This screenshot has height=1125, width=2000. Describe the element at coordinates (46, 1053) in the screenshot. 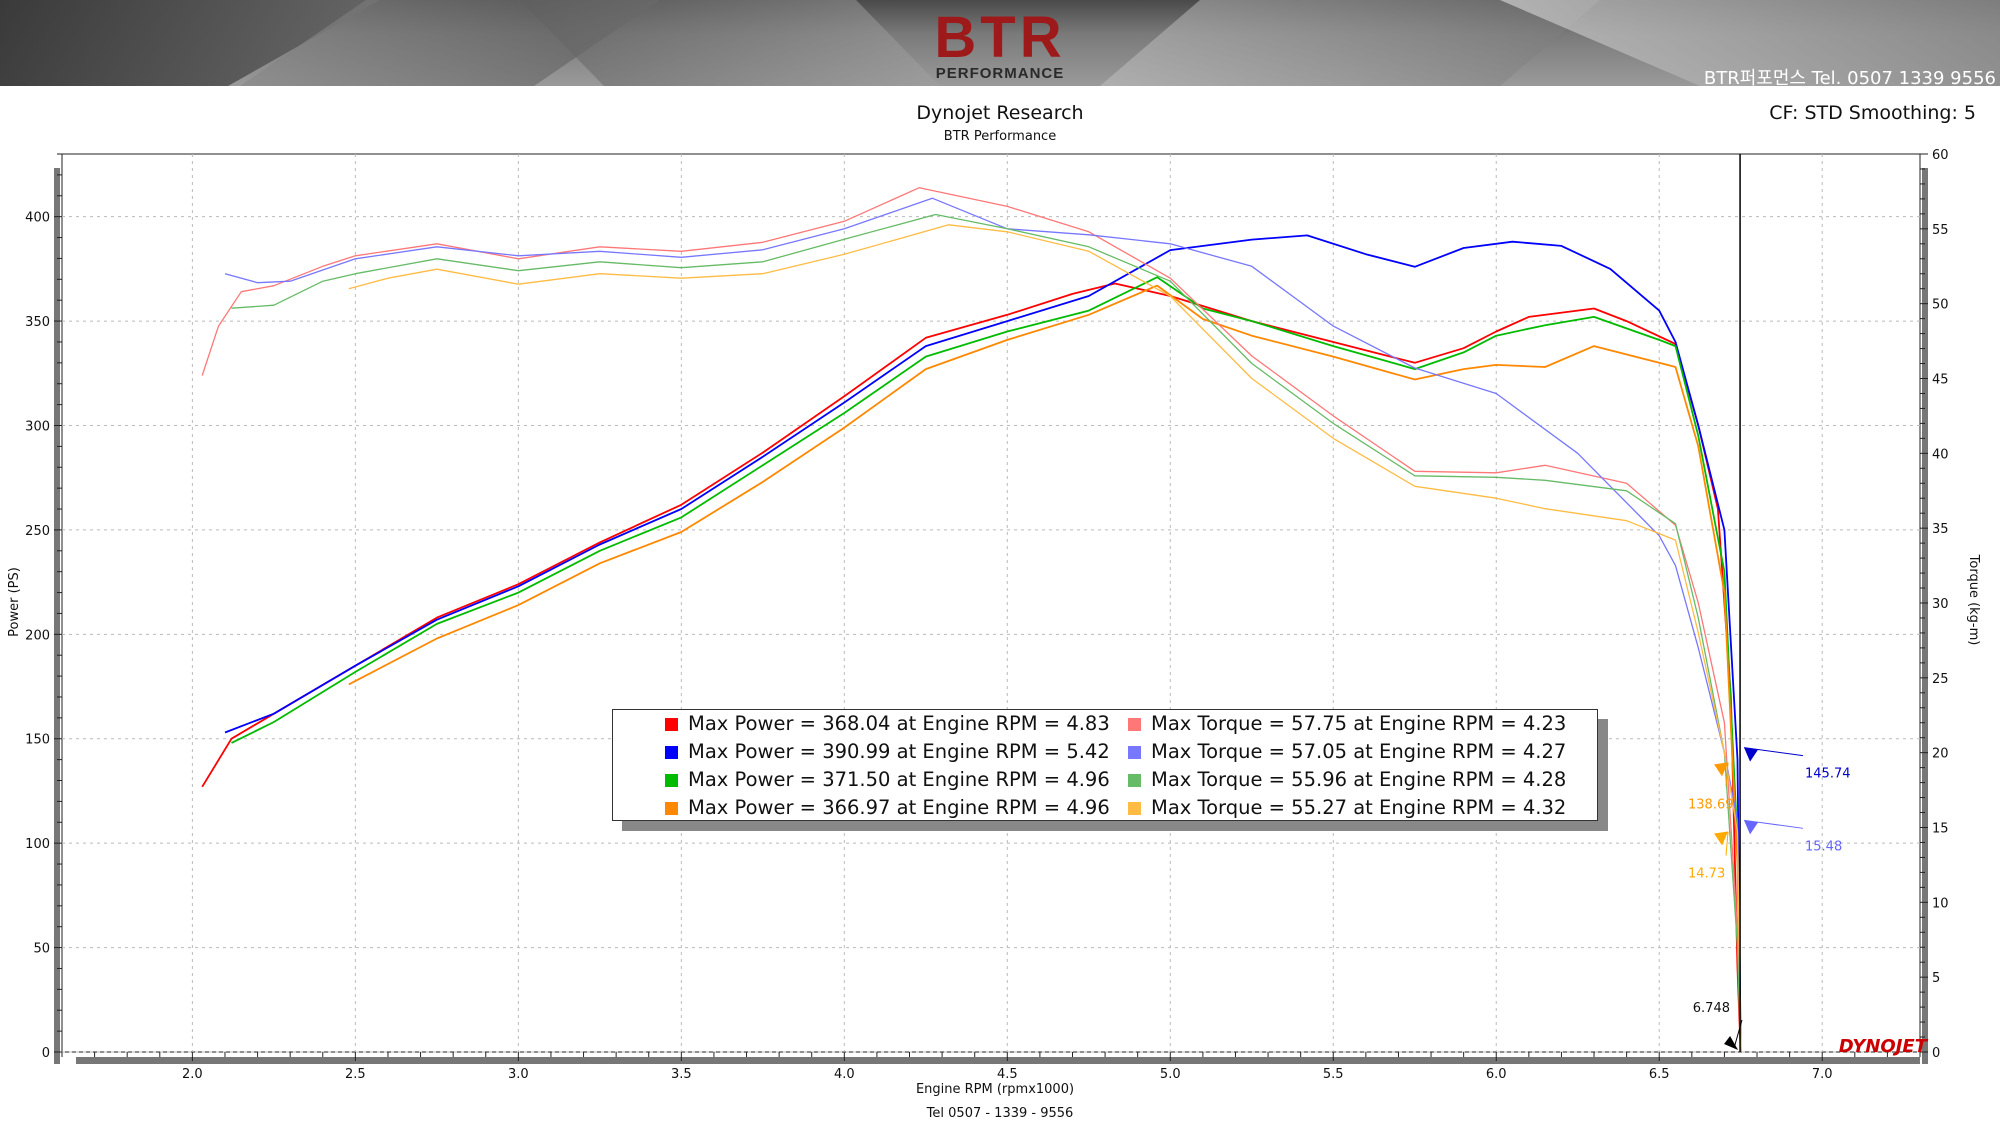

I see `y-tick-label: 0` at that location.